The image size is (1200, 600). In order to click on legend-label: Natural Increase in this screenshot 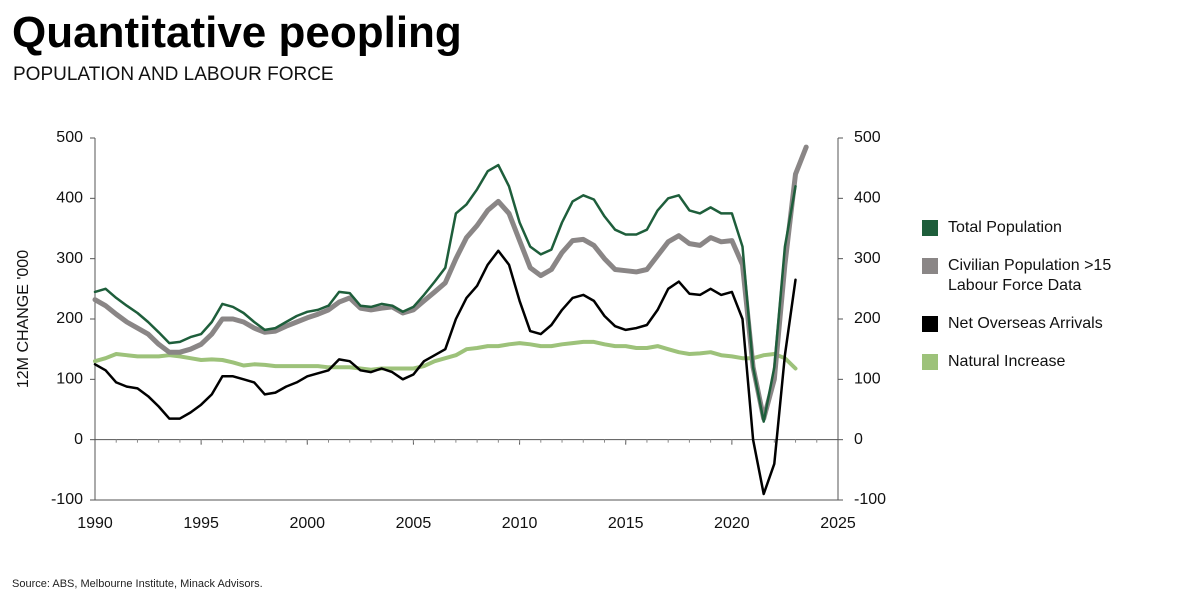, I will do `click(1007, 361)`.